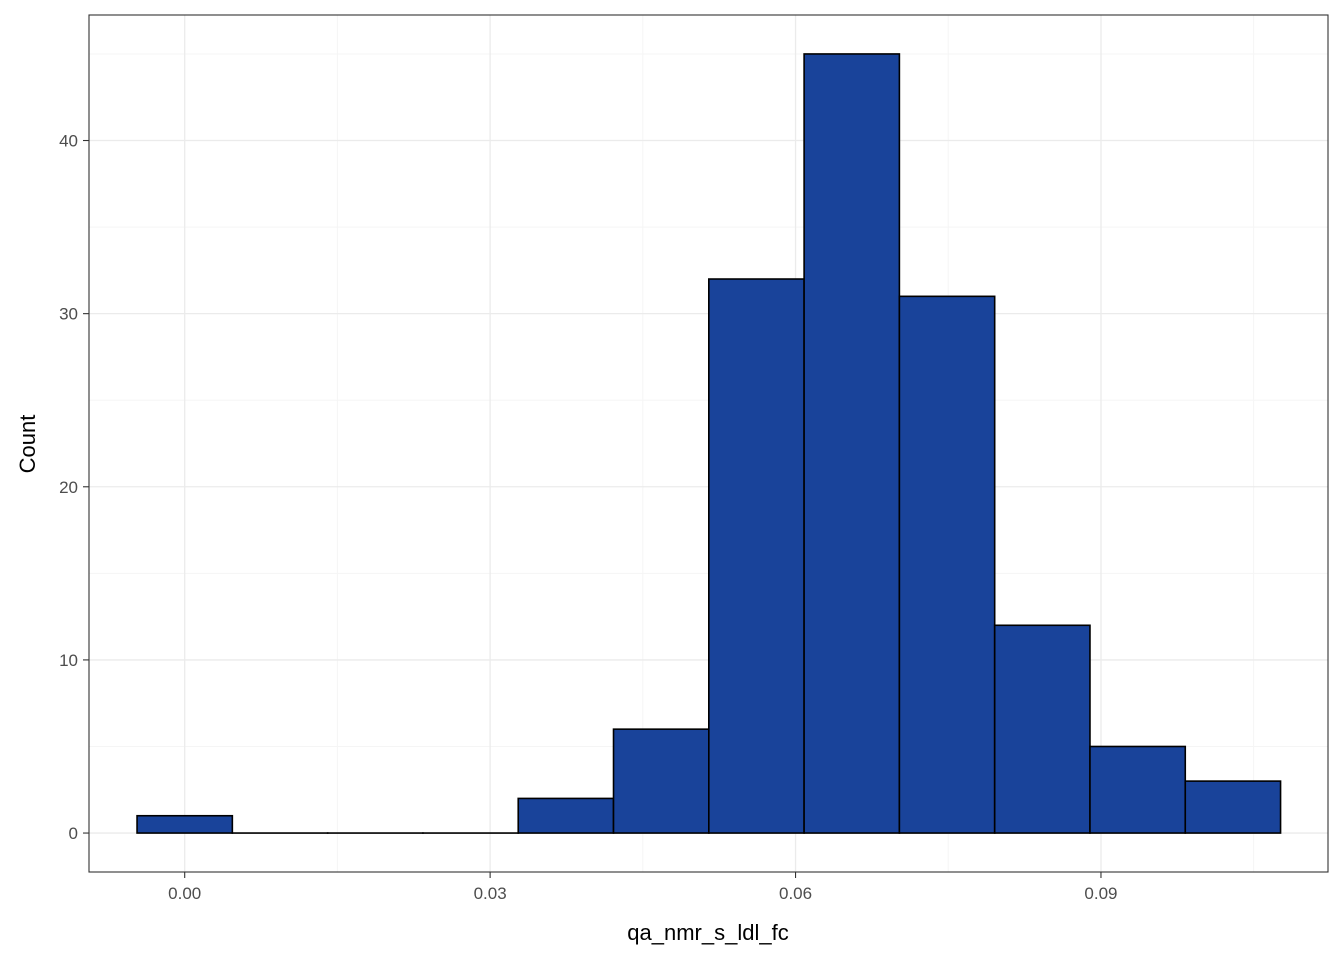 The height and width of the screenshot is (960, 1344). What do you see at coordinates (68, 487) in the screenshot?
I see `y-tick-label: 20` at bounding box center [68, 487].